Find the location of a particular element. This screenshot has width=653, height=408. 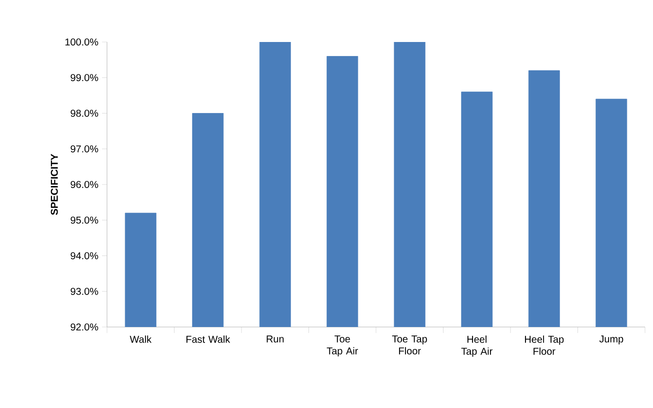

x-tick-label: Run is located at coordinates (275, 339).